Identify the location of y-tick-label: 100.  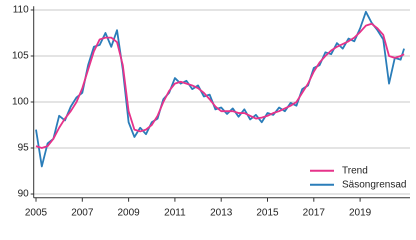
(20, 102).